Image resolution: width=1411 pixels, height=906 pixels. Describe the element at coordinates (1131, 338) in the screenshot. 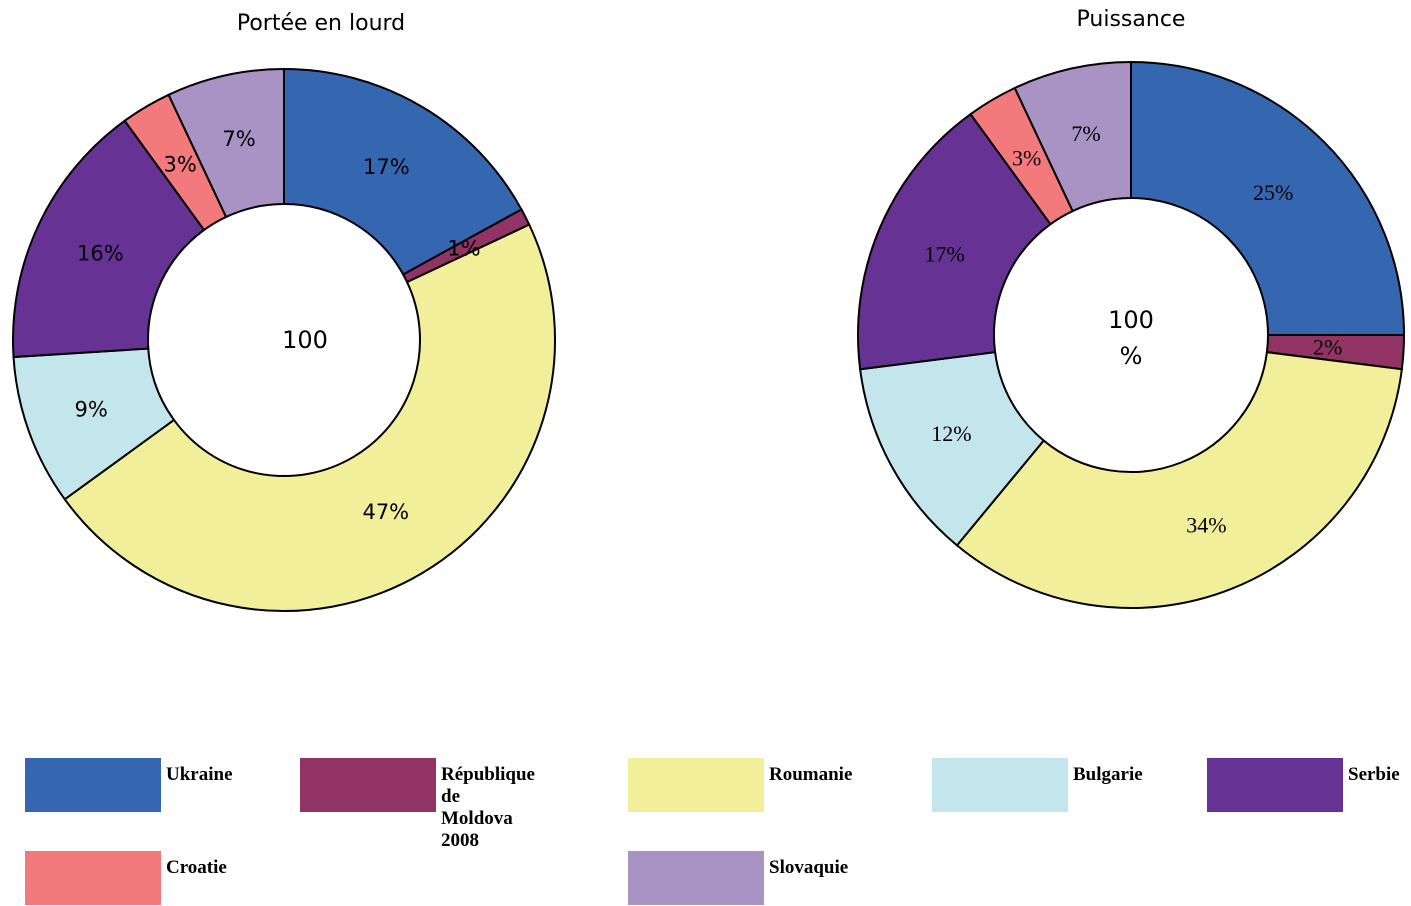

I see `center-label: 100%` at that location.